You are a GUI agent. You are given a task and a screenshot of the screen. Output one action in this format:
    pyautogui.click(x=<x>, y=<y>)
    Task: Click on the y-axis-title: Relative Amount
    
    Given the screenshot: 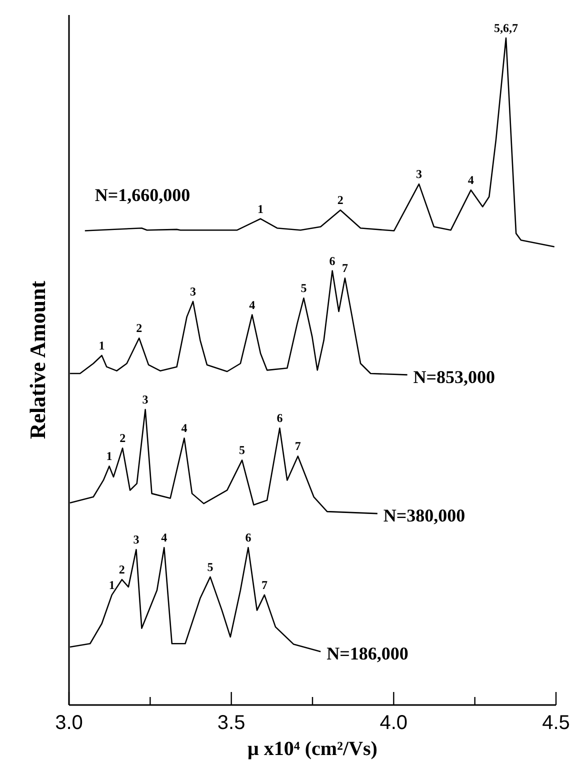 What is the action you would take?
    pyautogui.click(x=37, y=360)
    